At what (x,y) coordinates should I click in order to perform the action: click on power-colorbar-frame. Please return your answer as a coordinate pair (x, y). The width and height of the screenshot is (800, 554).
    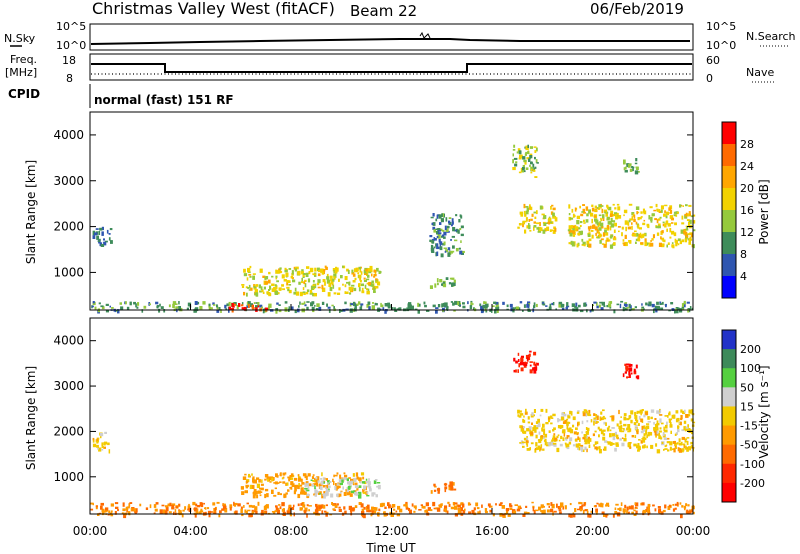
    Looking at the image, I should click on (729, 210).